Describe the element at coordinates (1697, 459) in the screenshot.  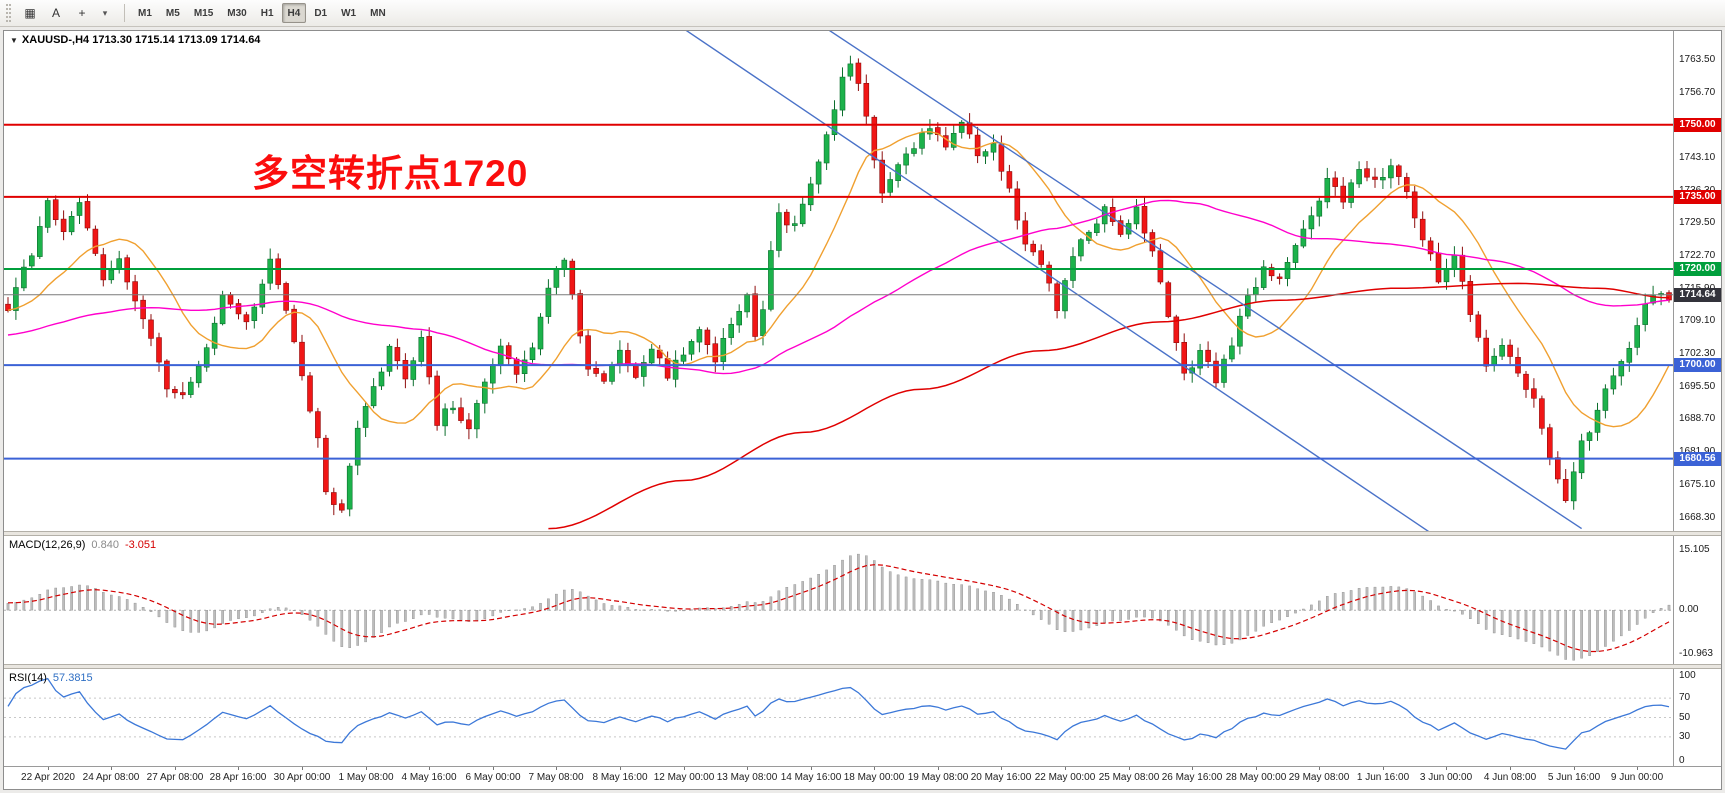
I see `price-level-badge: 1680.56` at that location.